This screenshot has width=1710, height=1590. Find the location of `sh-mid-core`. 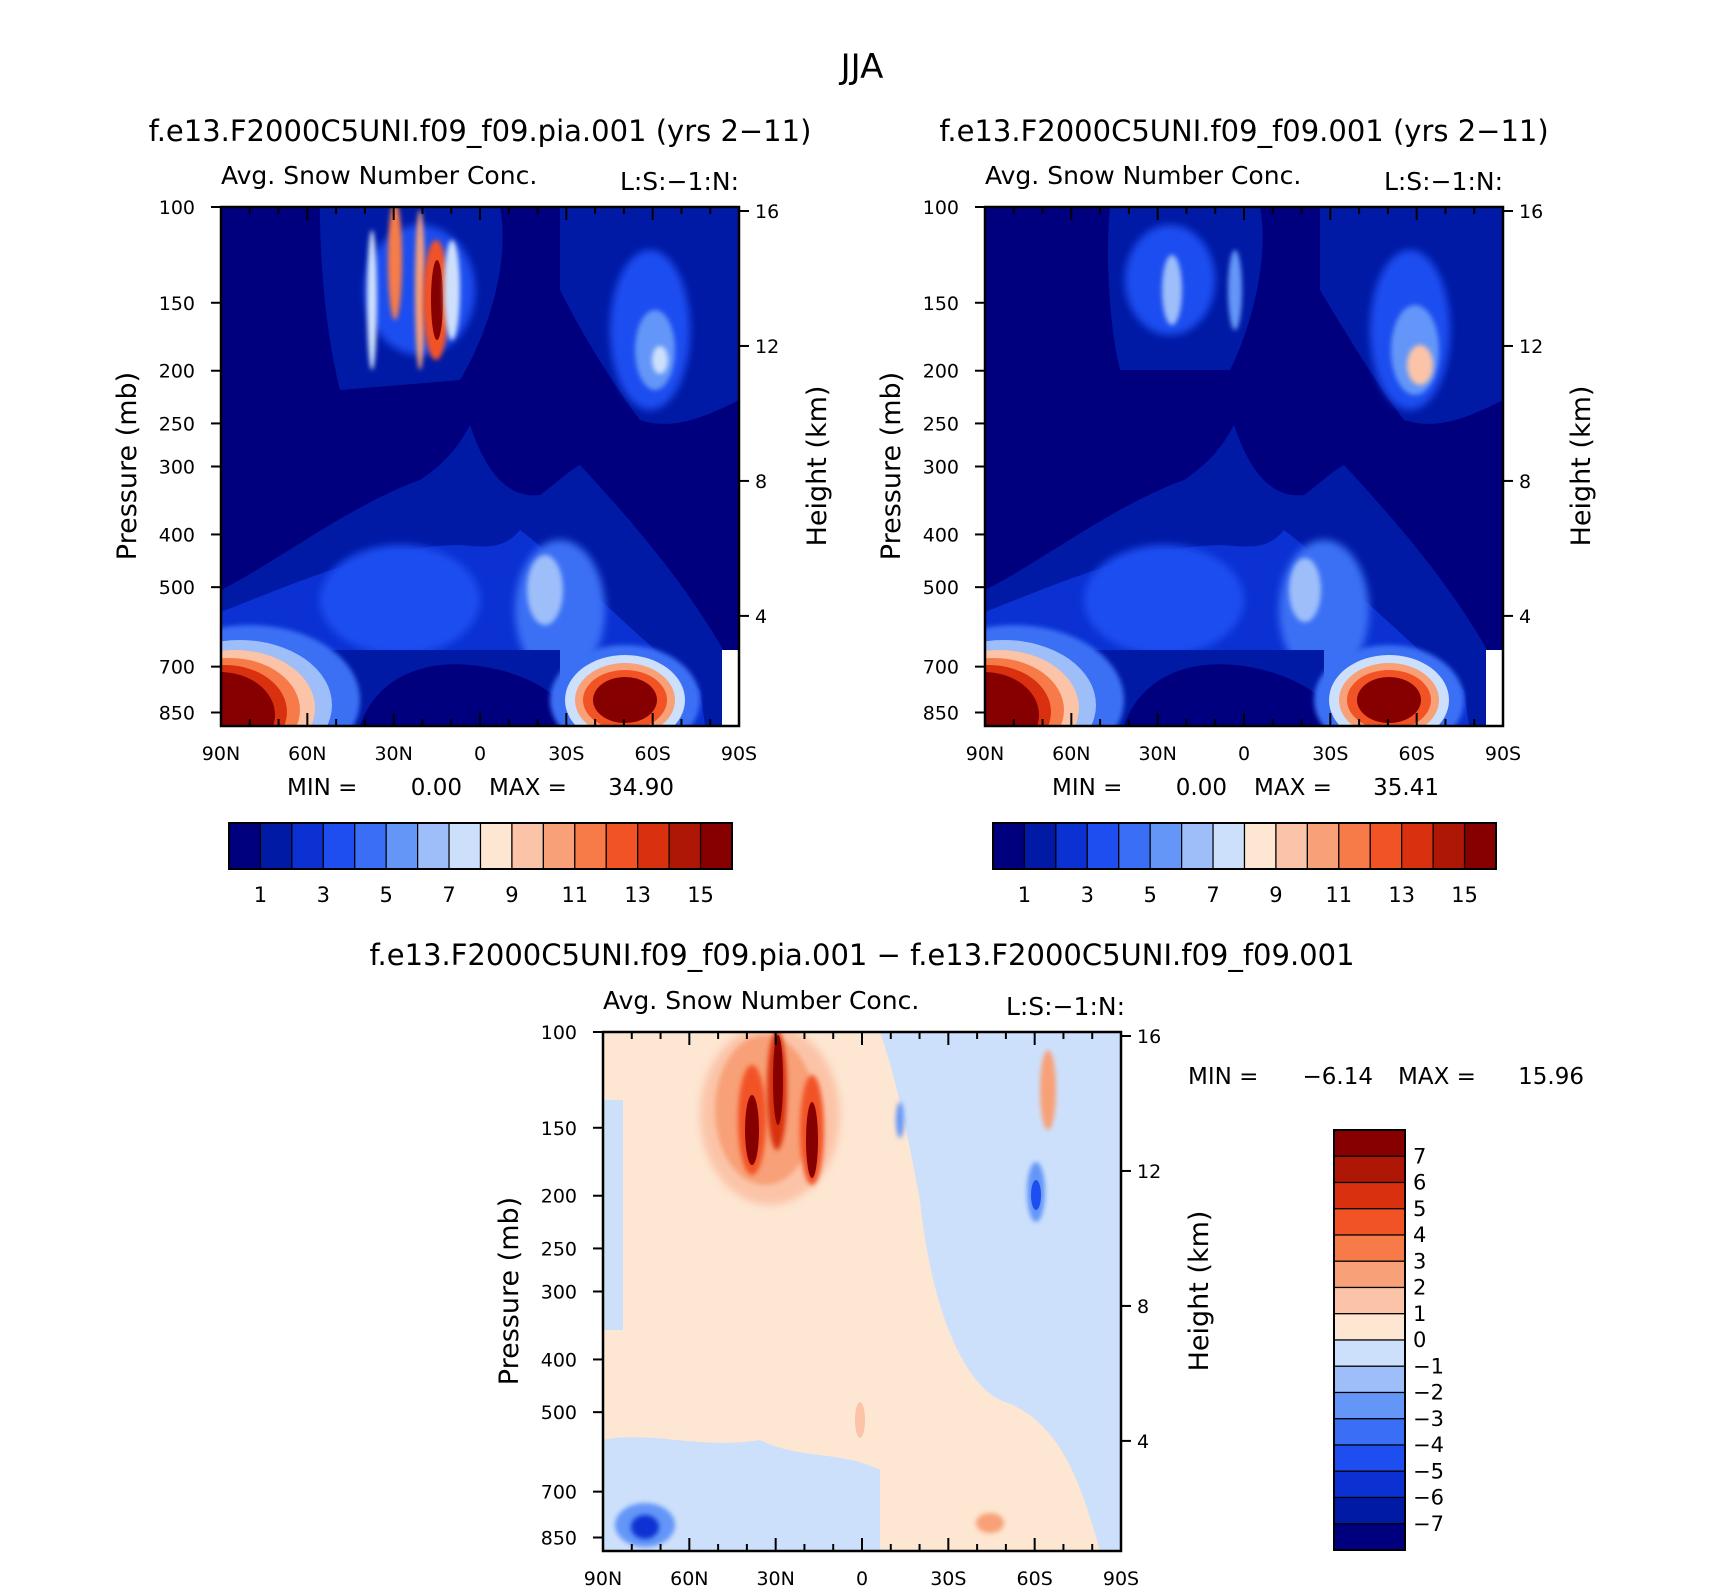

sh-mid-core is located at coordinates (1305, 590).